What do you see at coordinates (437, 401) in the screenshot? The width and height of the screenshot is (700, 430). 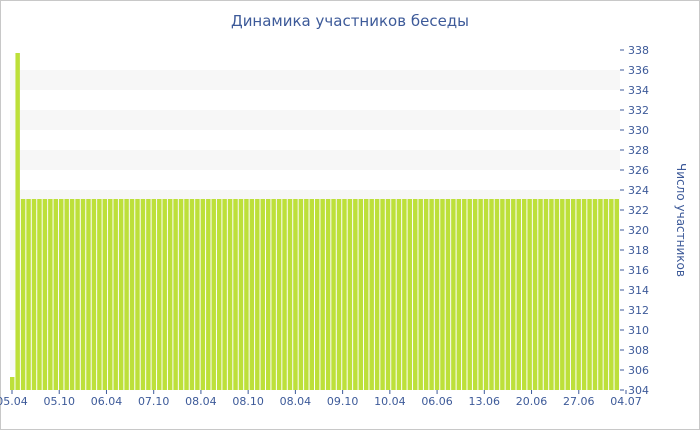 I see `x-tick-label: 06.06` at bounding box center [437, 401].